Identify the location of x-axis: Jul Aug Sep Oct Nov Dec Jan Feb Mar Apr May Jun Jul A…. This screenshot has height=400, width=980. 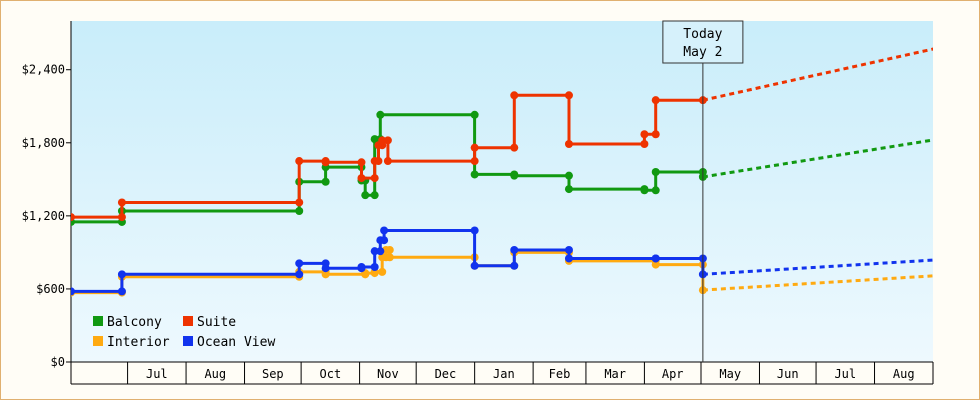
(502, 373).